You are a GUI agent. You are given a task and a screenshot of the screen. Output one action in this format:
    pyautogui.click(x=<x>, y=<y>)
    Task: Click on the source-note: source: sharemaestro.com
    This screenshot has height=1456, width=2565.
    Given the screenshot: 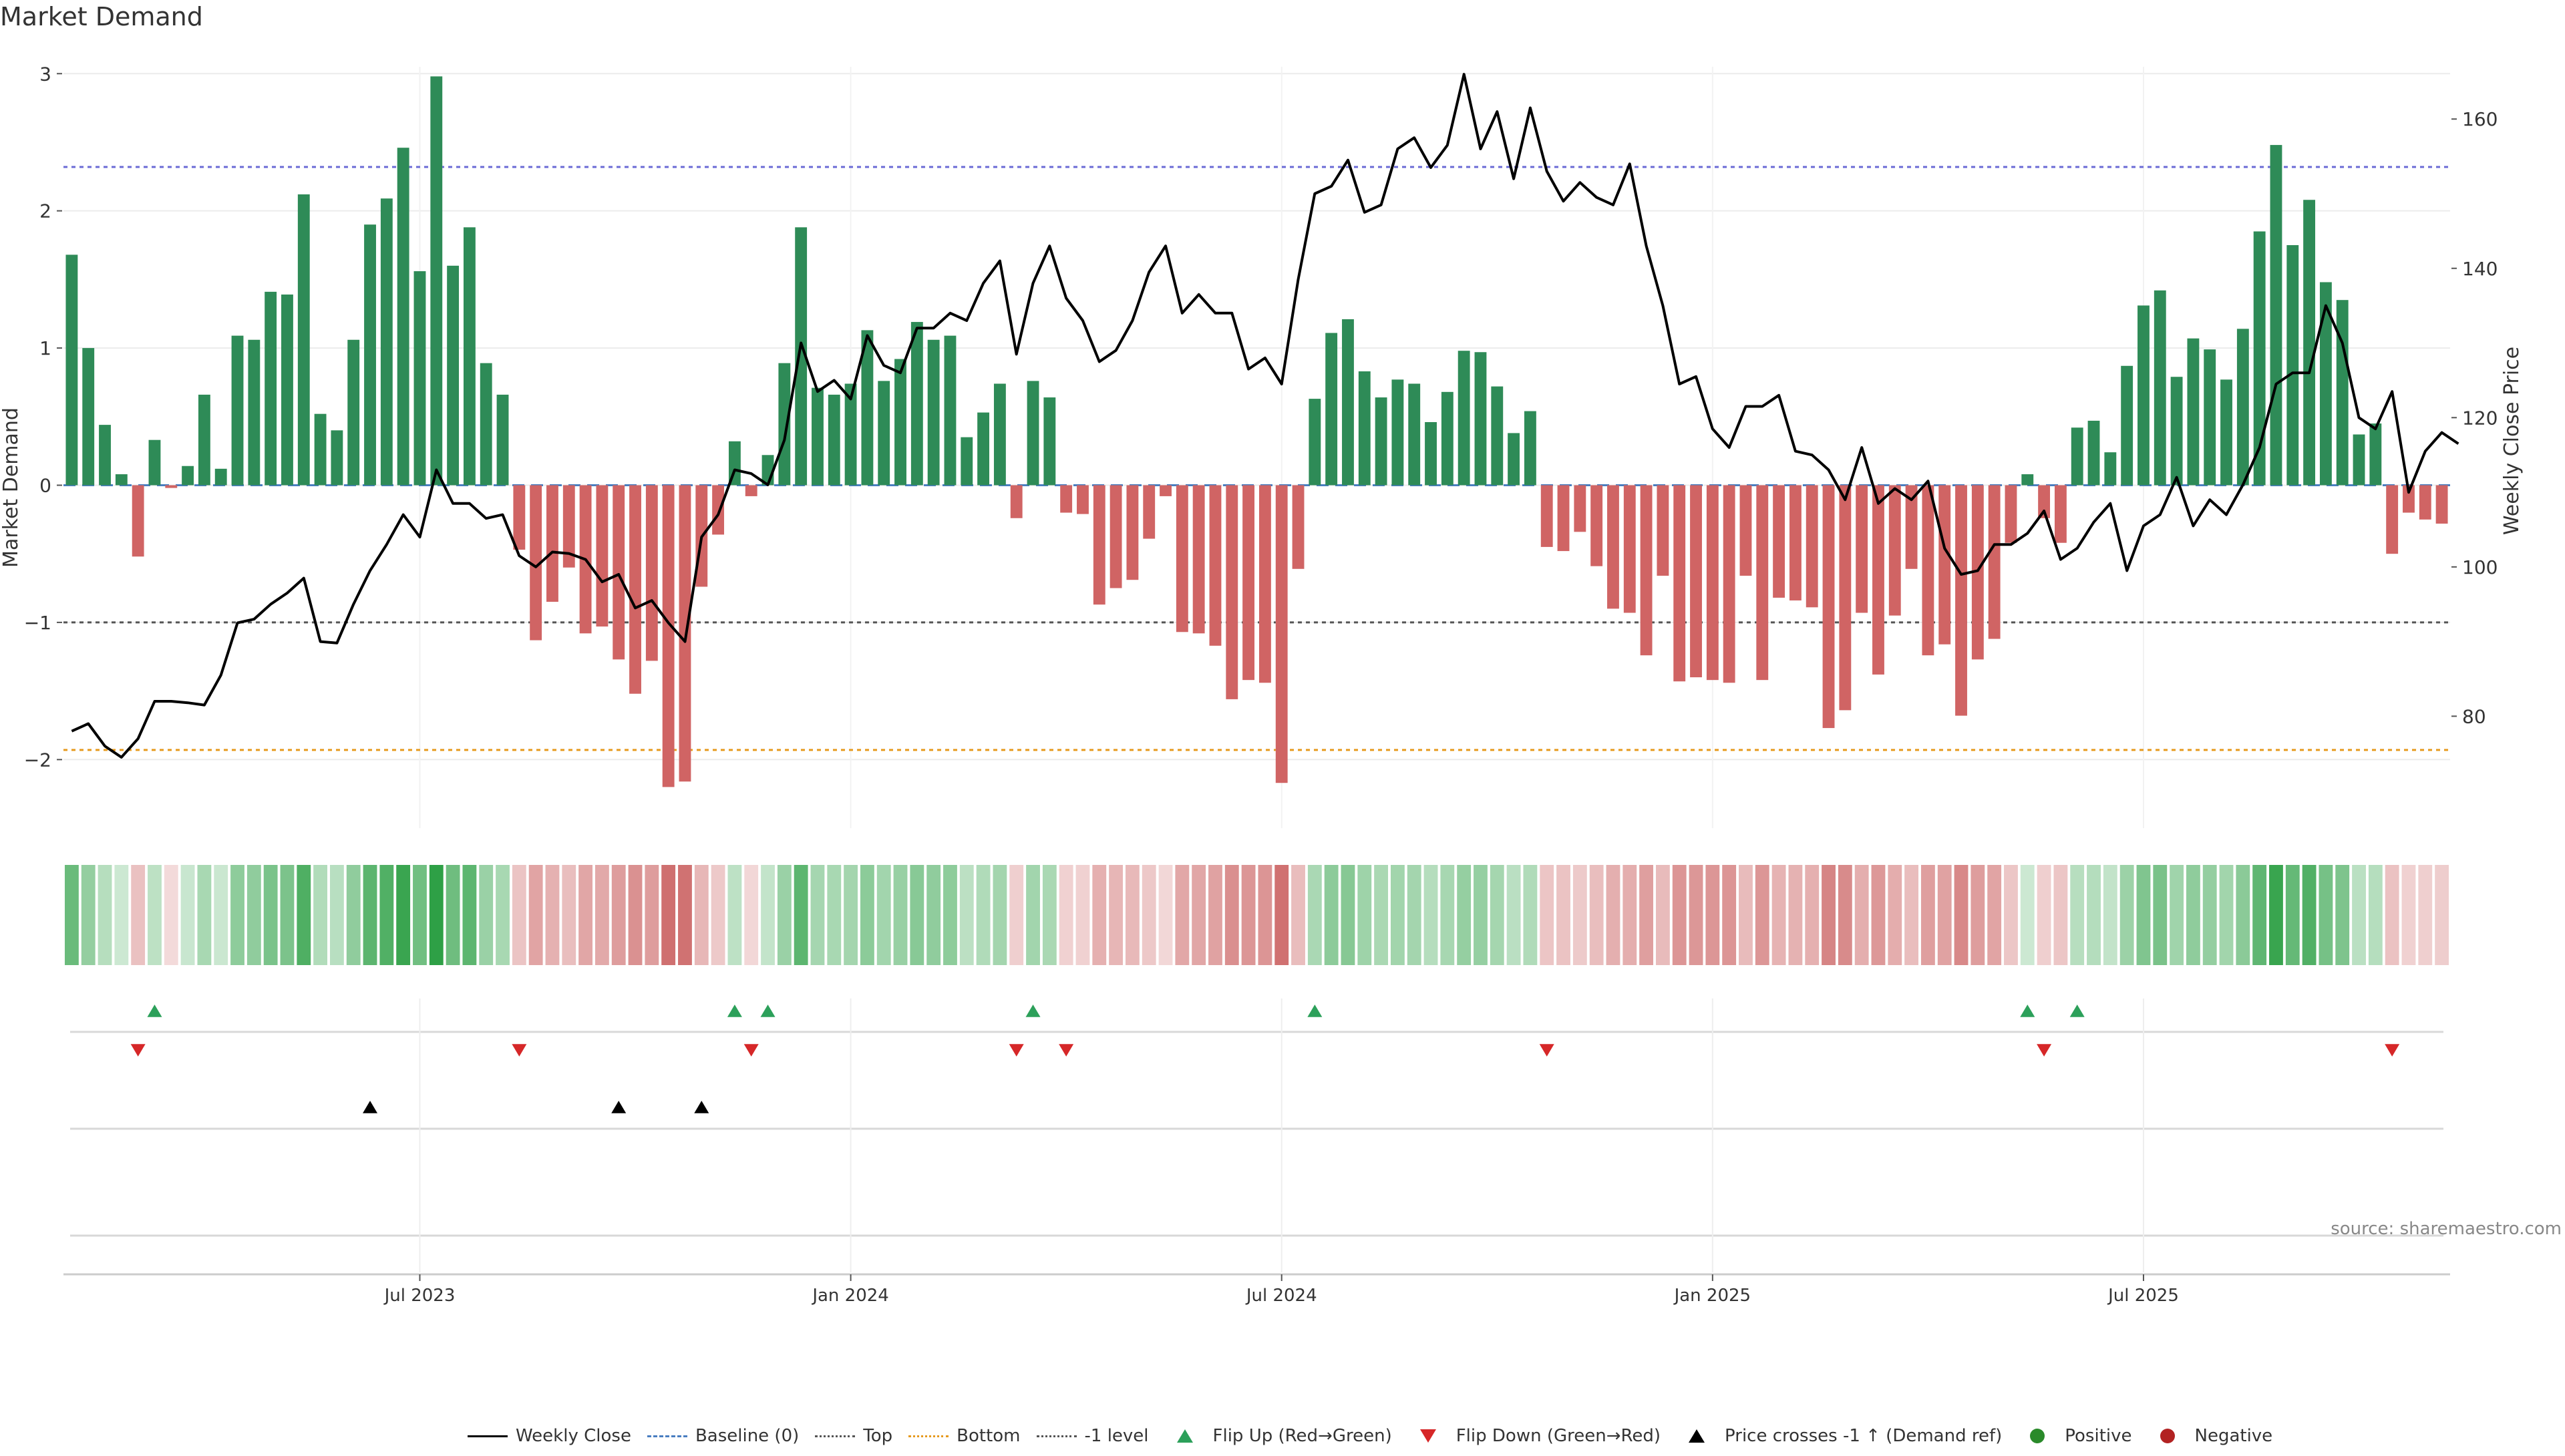 What is the action you would take?
    pyautogui.click(x=2446, y=1229)
    